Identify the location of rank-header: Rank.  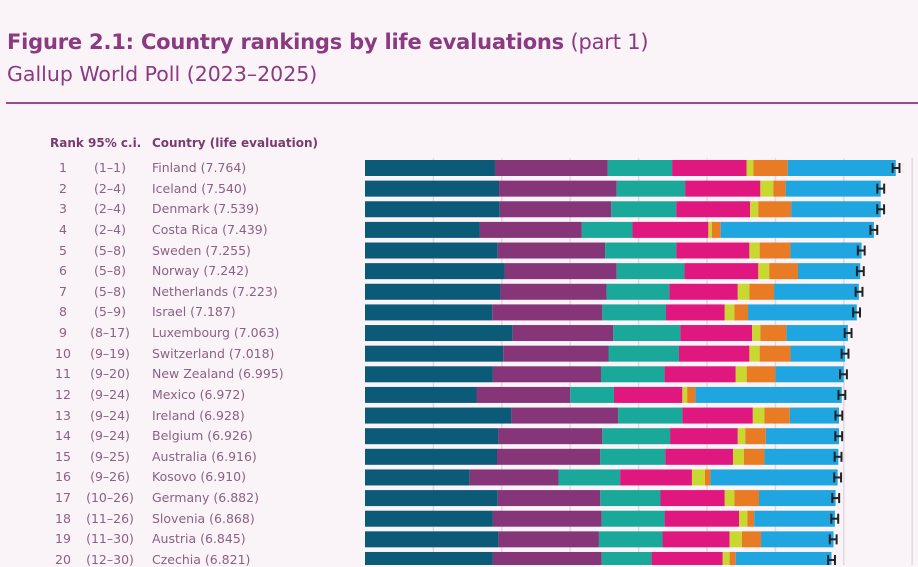
(67, 143).